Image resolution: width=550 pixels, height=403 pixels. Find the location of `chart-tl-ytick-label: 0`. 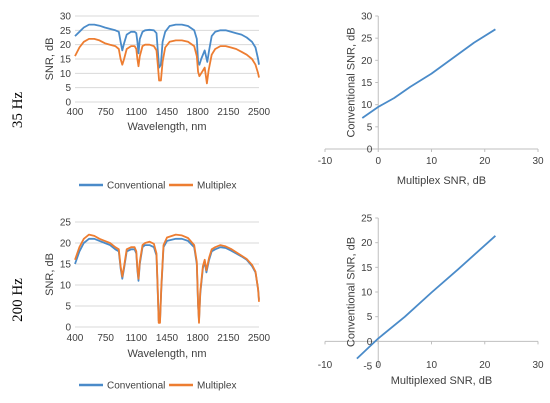

chart-tl-ytick-label: 0 is located at coordinates (68, 103).